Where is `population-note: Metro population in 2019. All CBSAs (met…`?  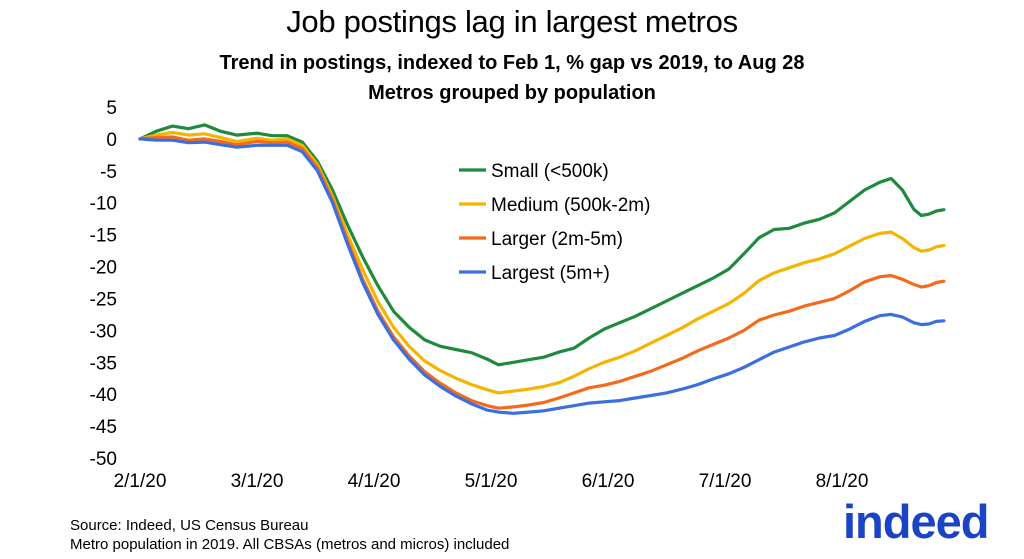
population-note: Metro population in 2019. All CBSAs (met… is located at coordinates (290, 544).